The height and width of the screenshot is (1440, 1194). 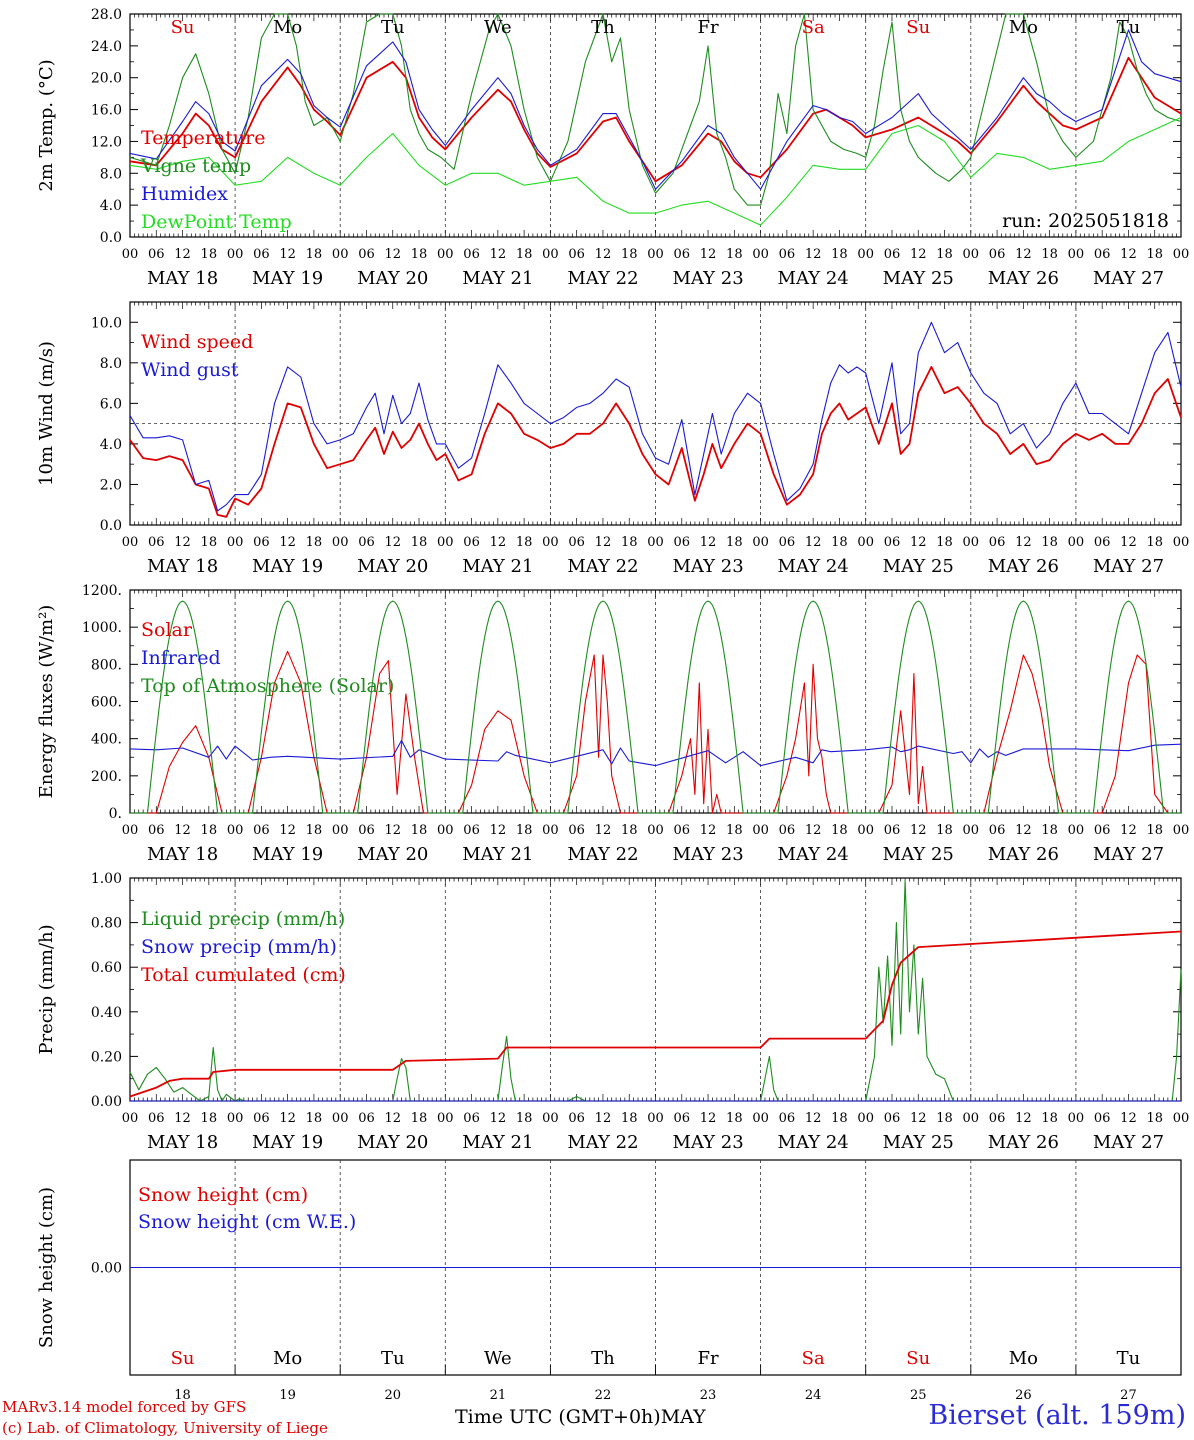 What do you see at coordinates (216, 222) in the screenshot?
I see `legend-entry: DewPoint Temp` at bounding box center [216, 222].